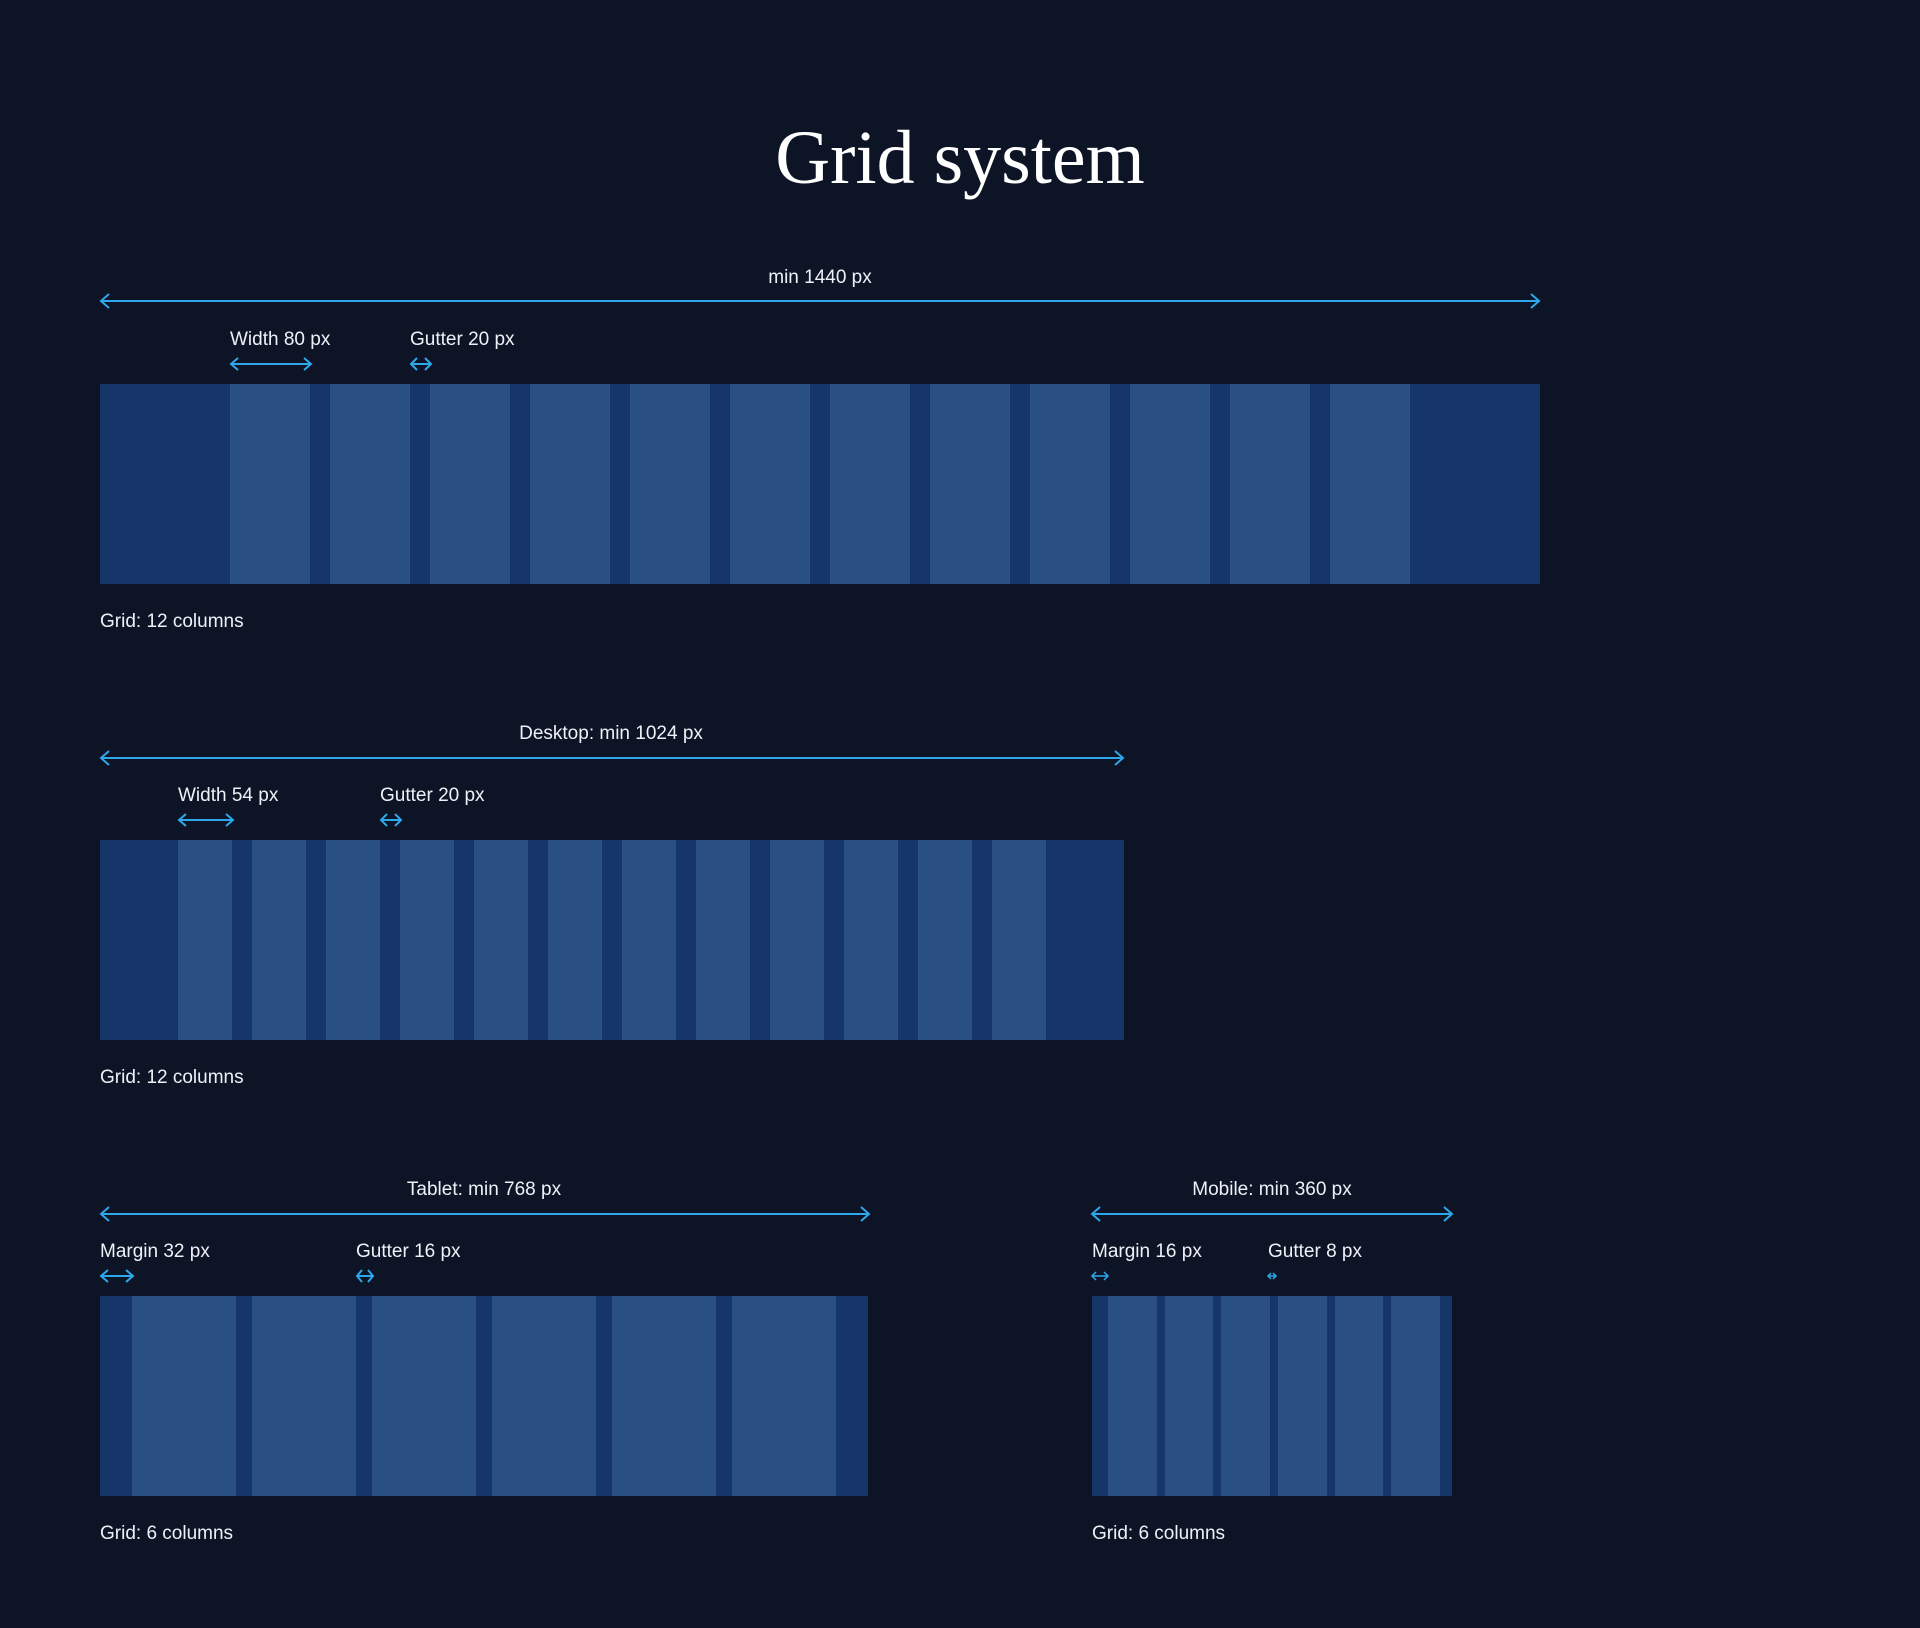  What do you see at coordinates (228, 795) in the screenshot?
I see `grid-desktop-width-label: Width 54 px` at bounding box center [228, 795].